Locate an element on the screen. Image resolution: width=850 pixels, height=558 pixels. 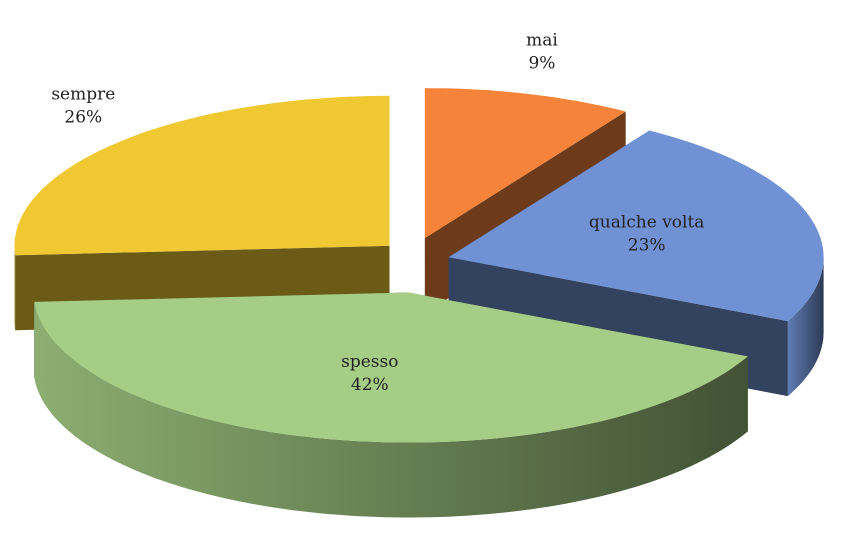
data-label-value: 26% is located at coordinates (83, 117).